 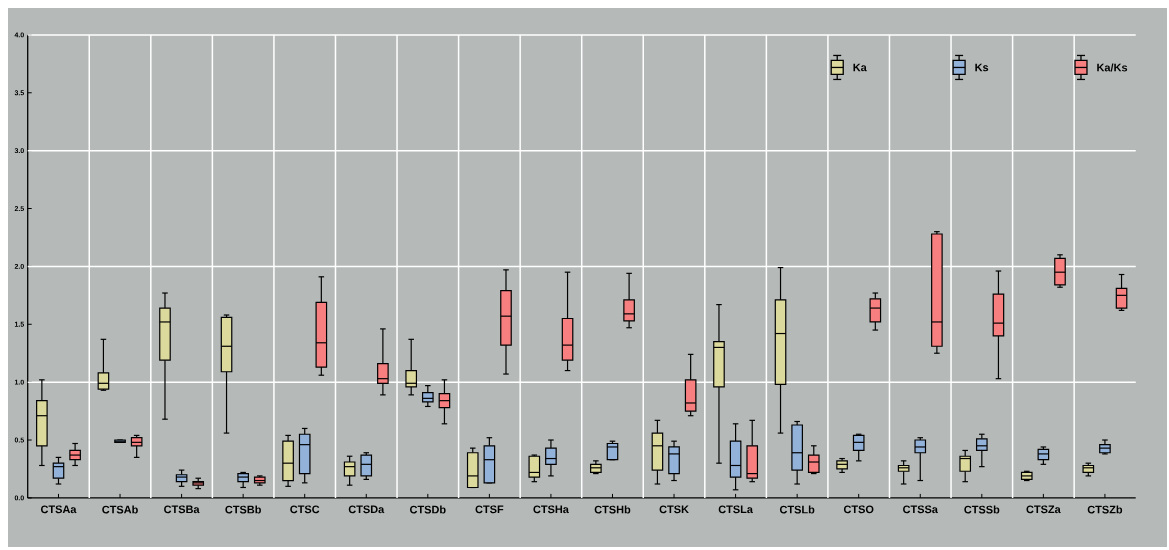 I want to click on x-tick-label: CTSZa, so click(x=1043, y=509).